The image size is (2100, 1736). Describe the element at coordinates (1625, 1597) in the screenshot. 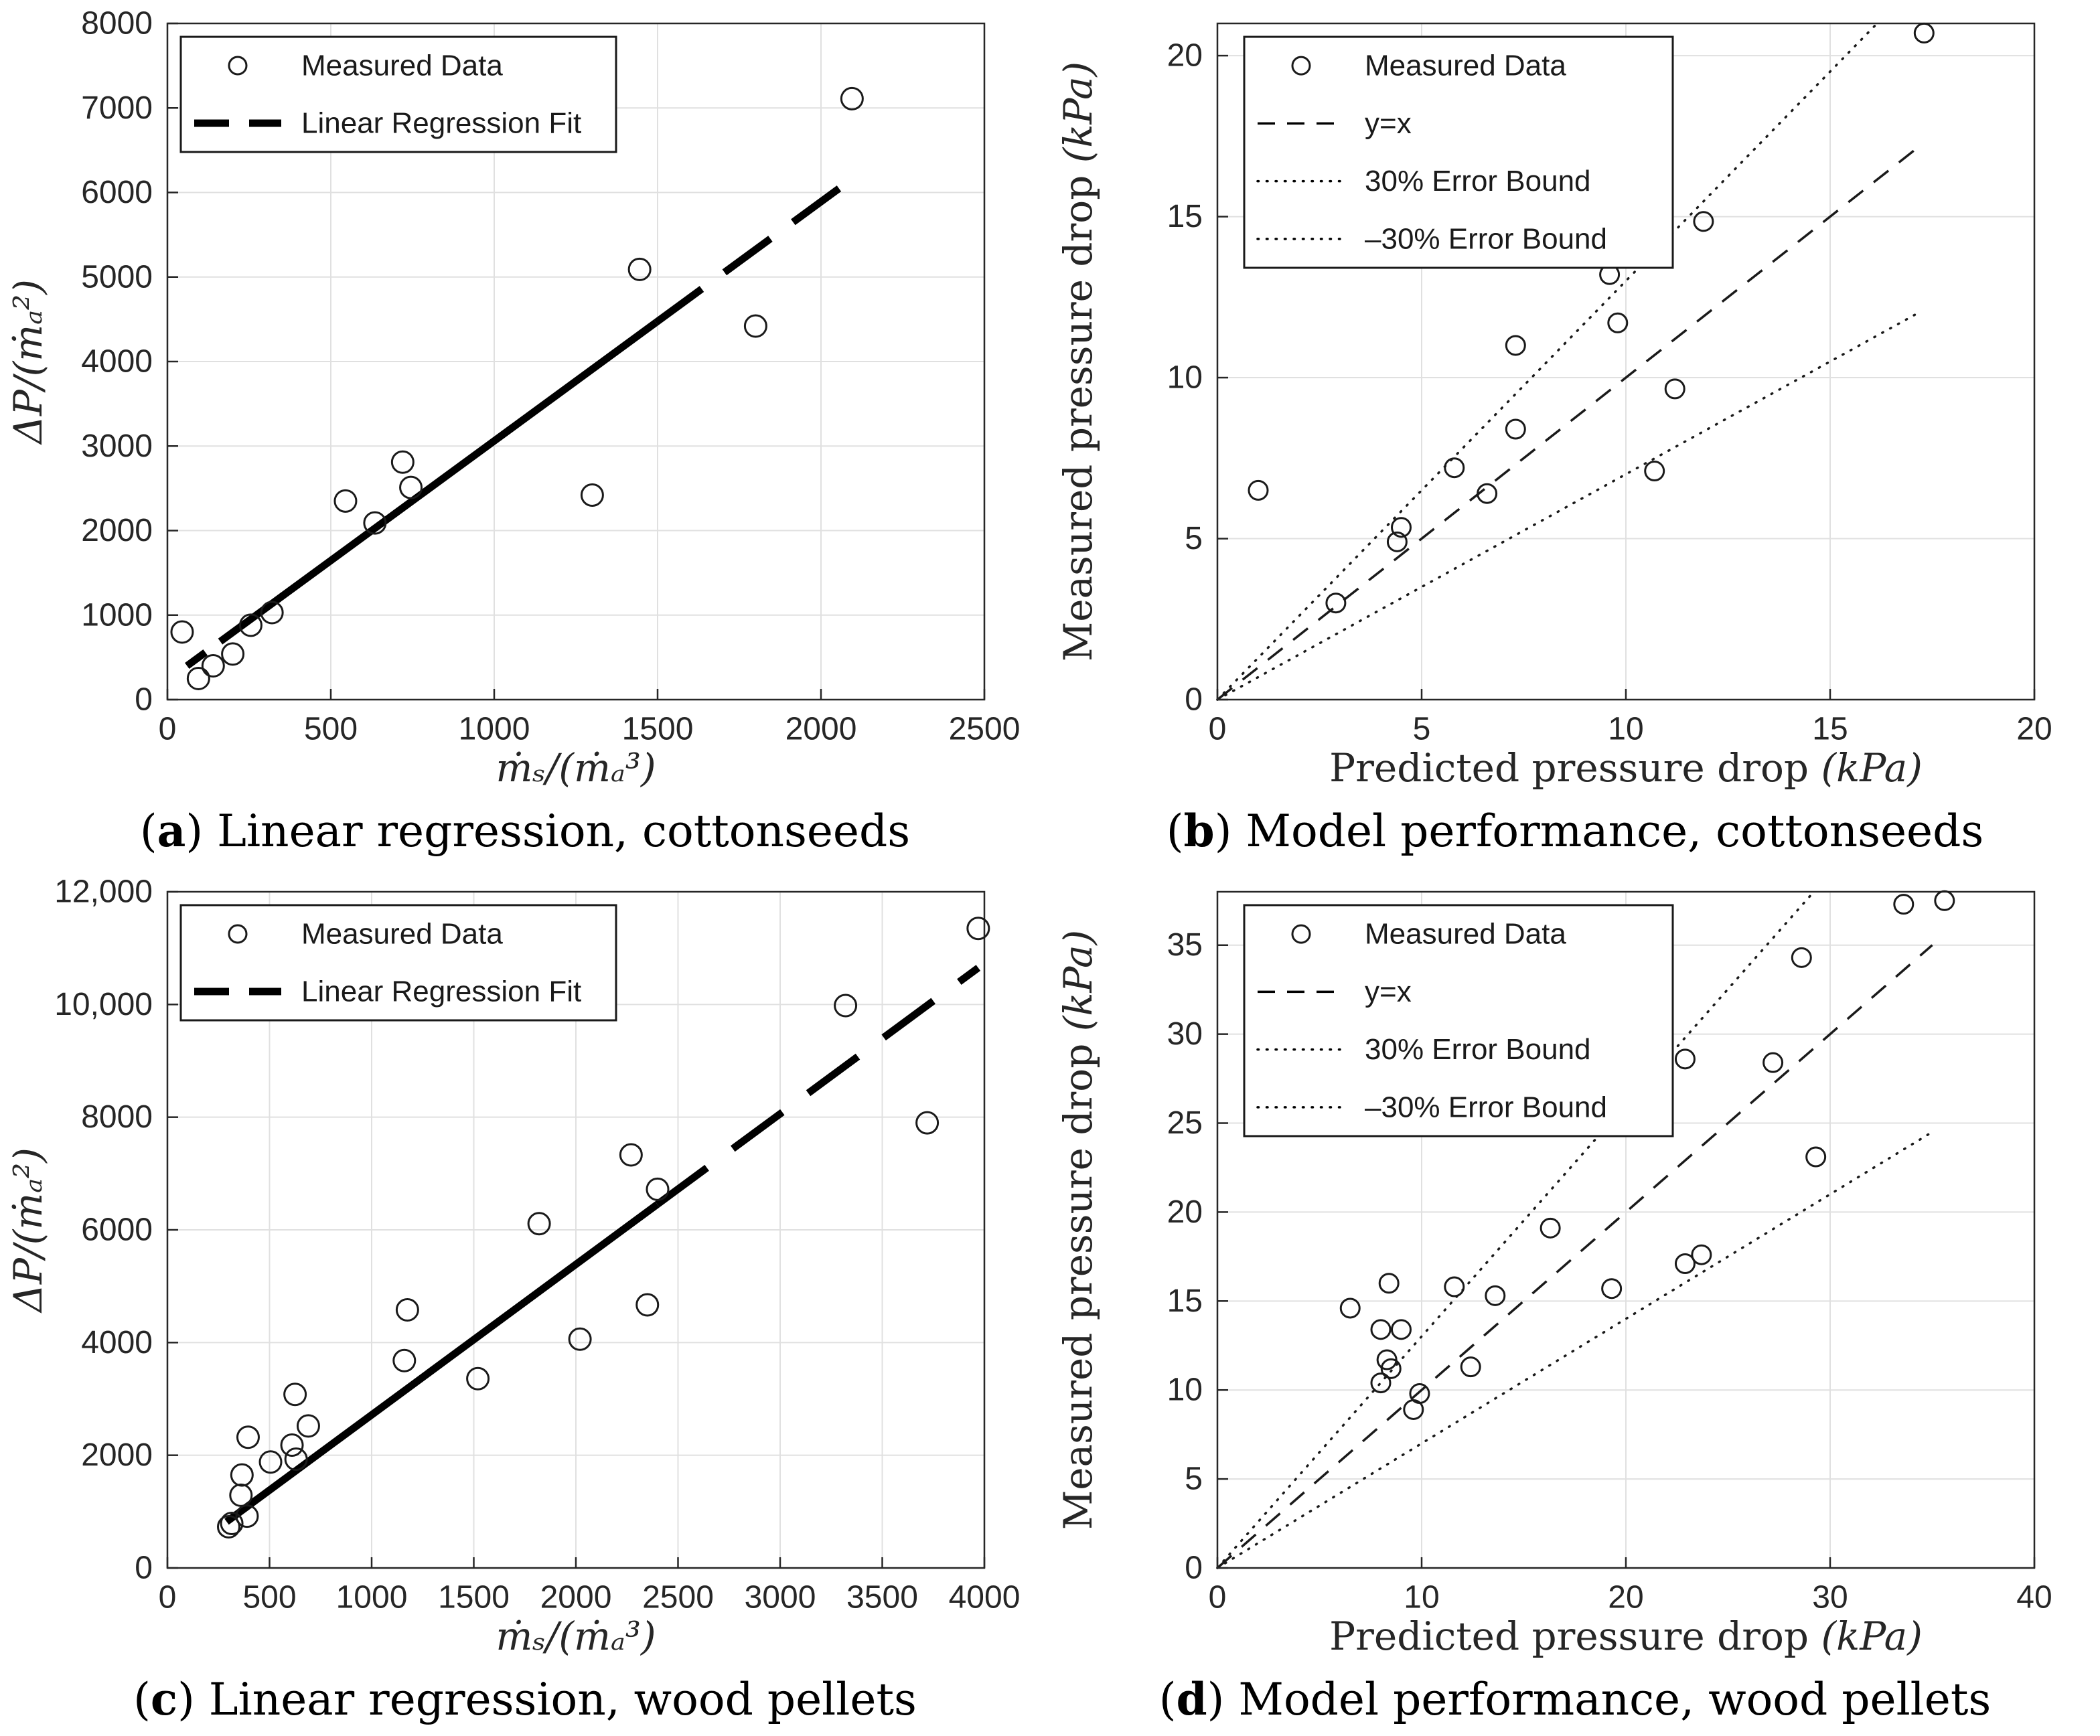

I see `x-tick-label: 20` at that location.